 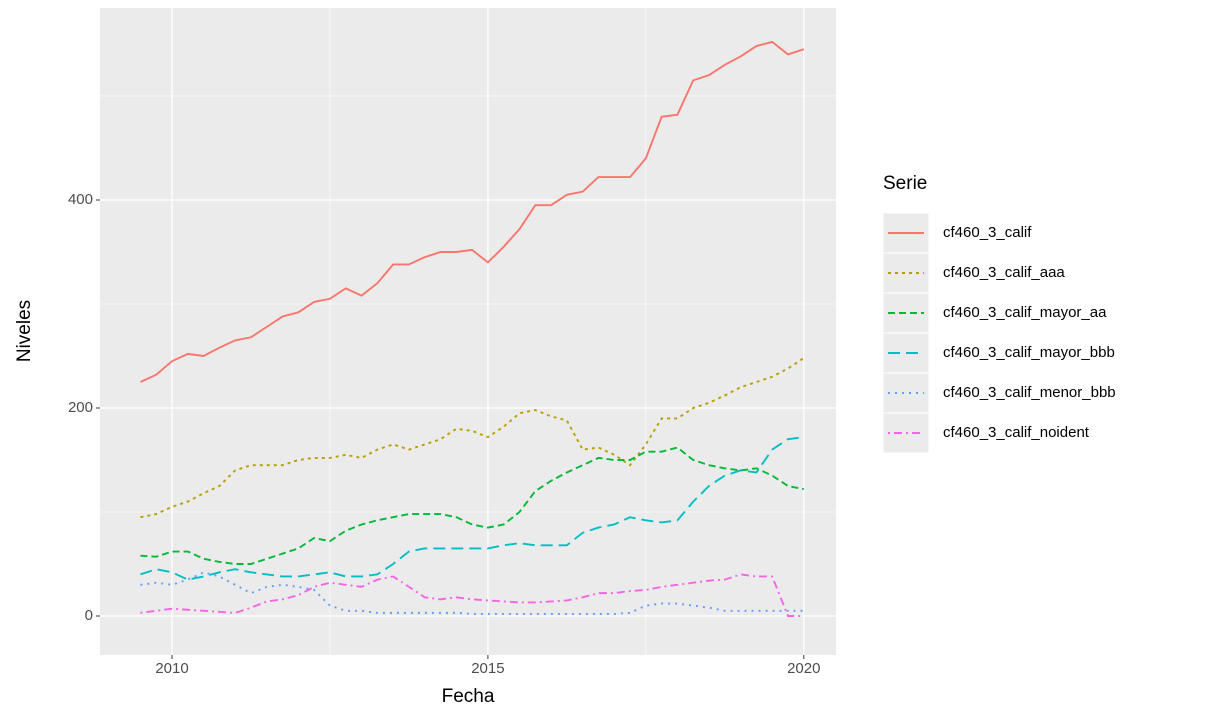 I want to click on y-tick-label: 400, so click(x=80, y=199).